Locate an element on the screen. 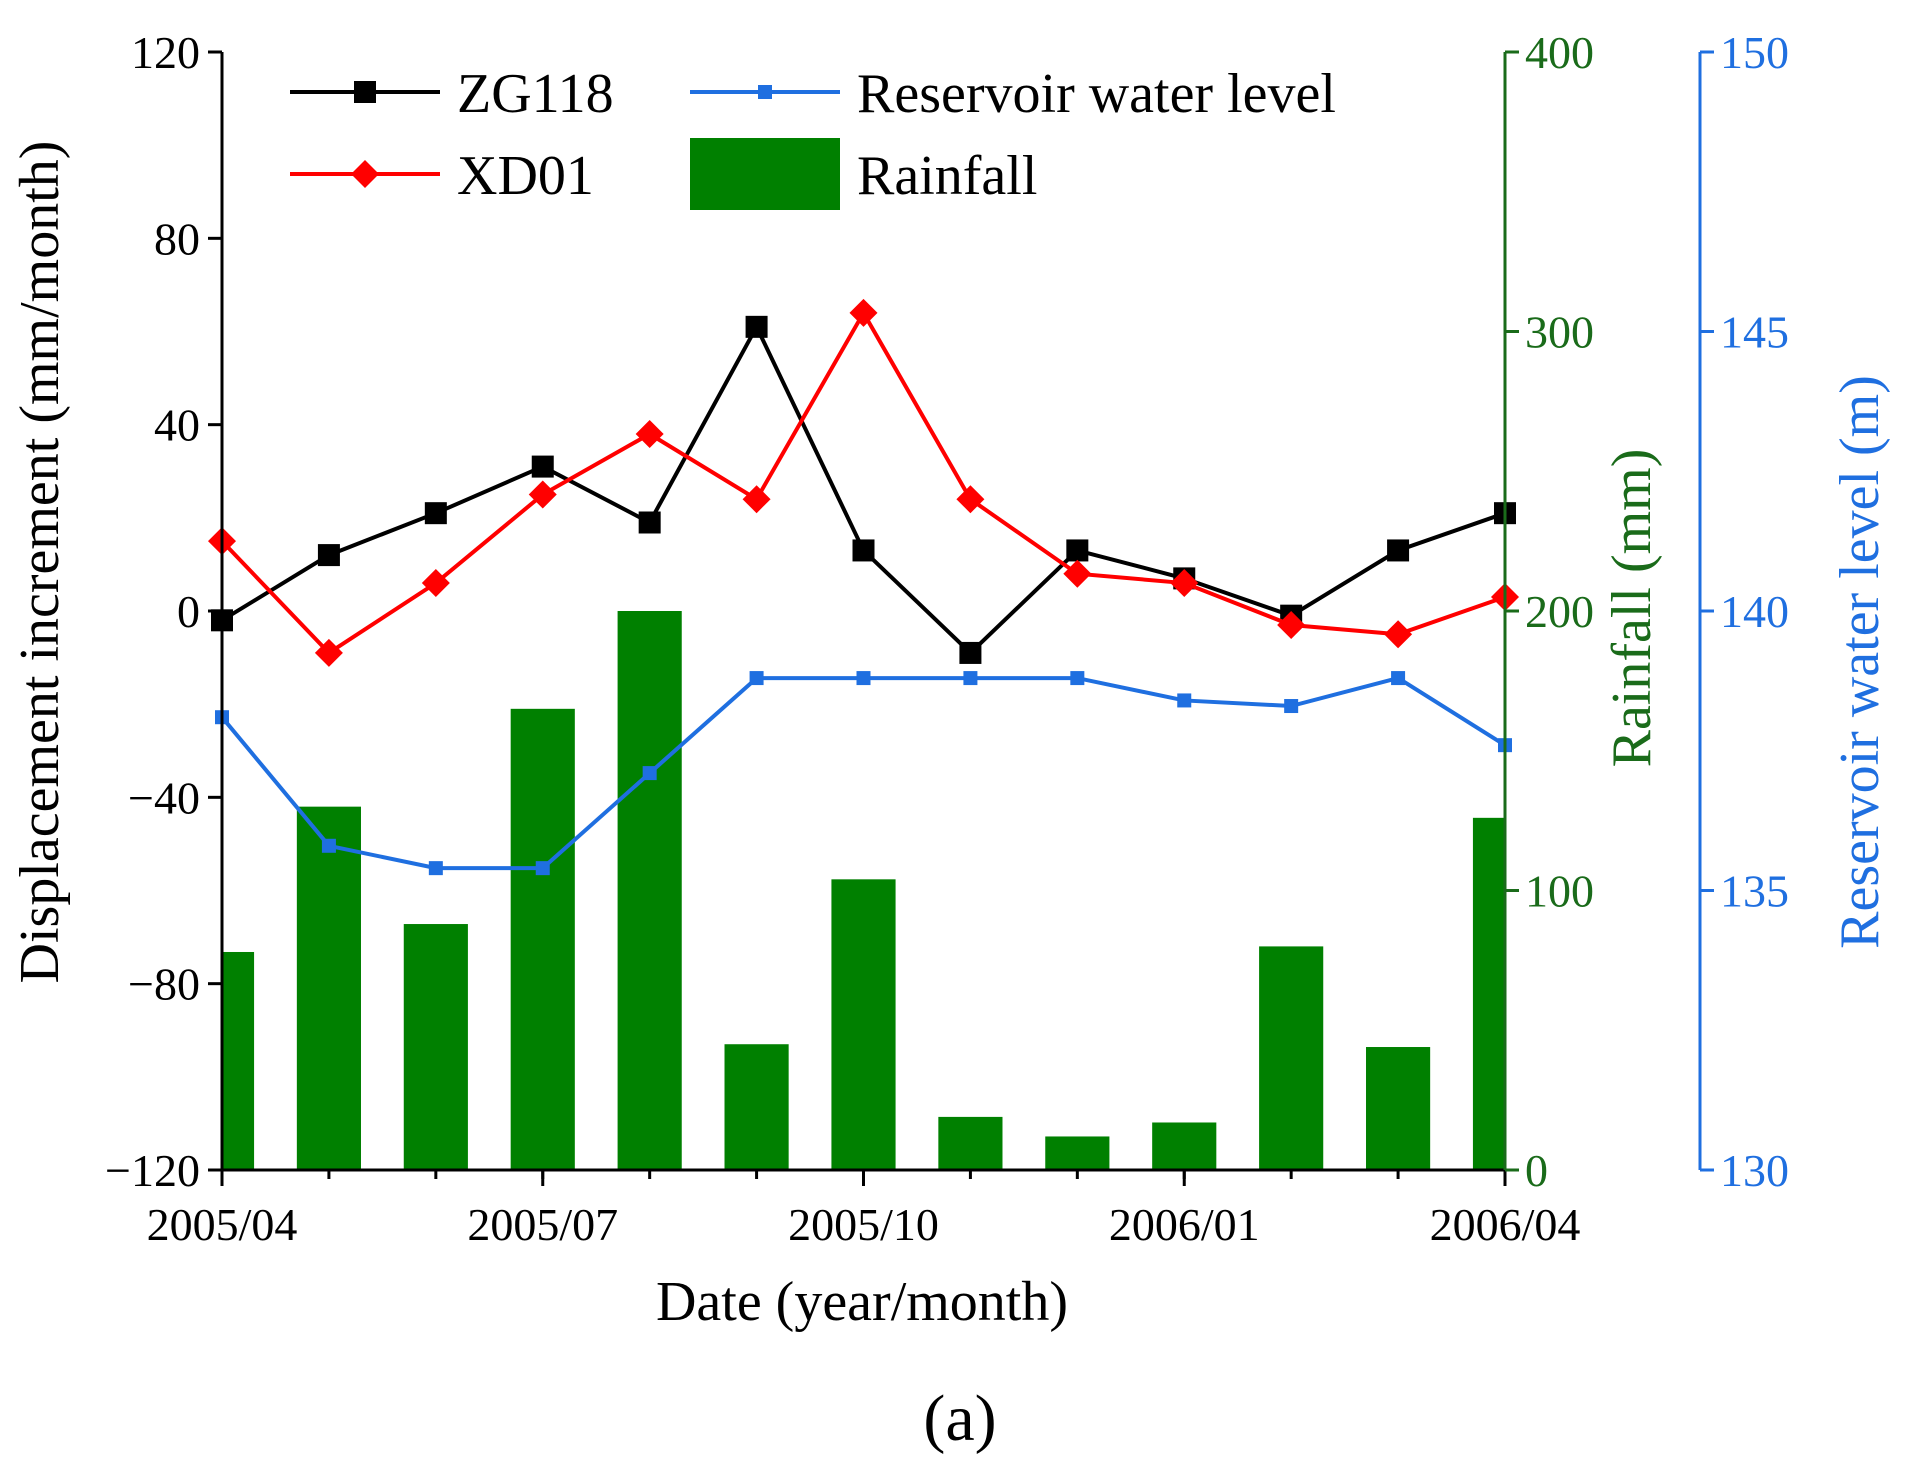 Image resolution: width=1911 pixels, height=1471 pixels. rainfall-axis-tick-label: 200 is located at coordinates (1559, 611).